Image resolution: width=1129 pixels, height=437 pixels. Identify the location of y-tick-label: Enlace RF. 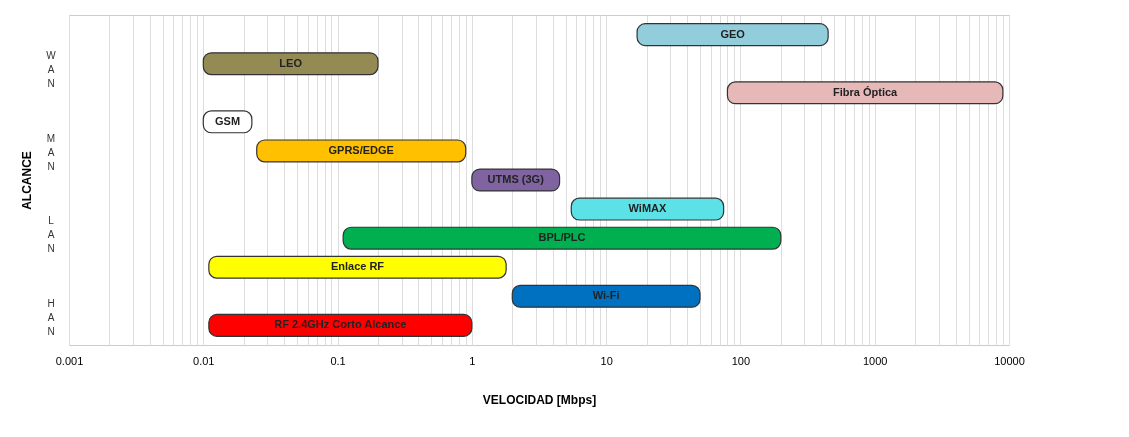
(357, 266).